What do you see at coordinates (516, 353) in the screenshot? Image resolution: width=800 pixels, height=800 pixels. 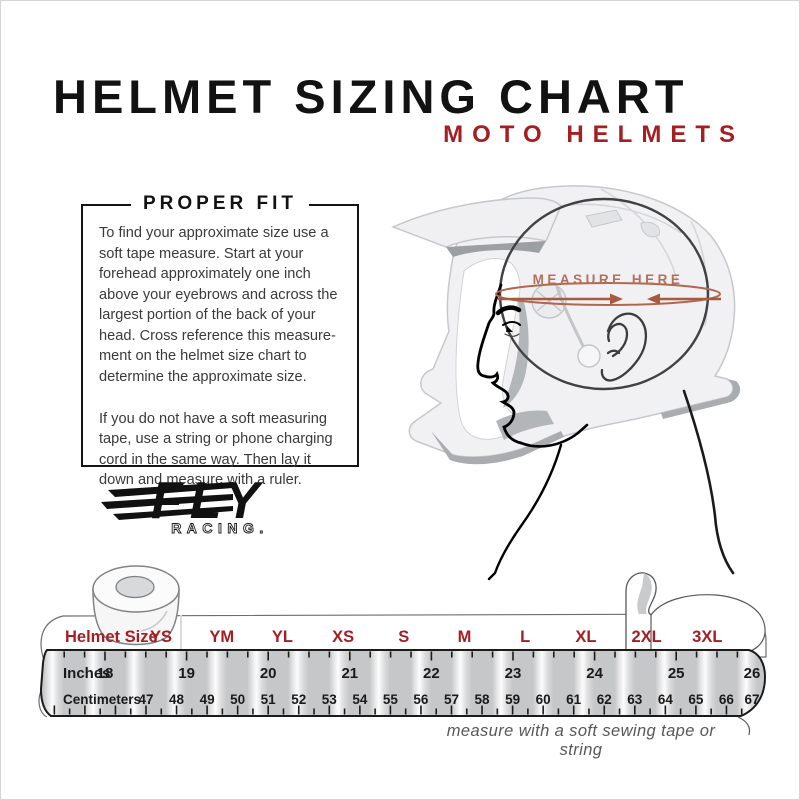 I see `opening-rim-shadow` at bounding box center [516, 353].